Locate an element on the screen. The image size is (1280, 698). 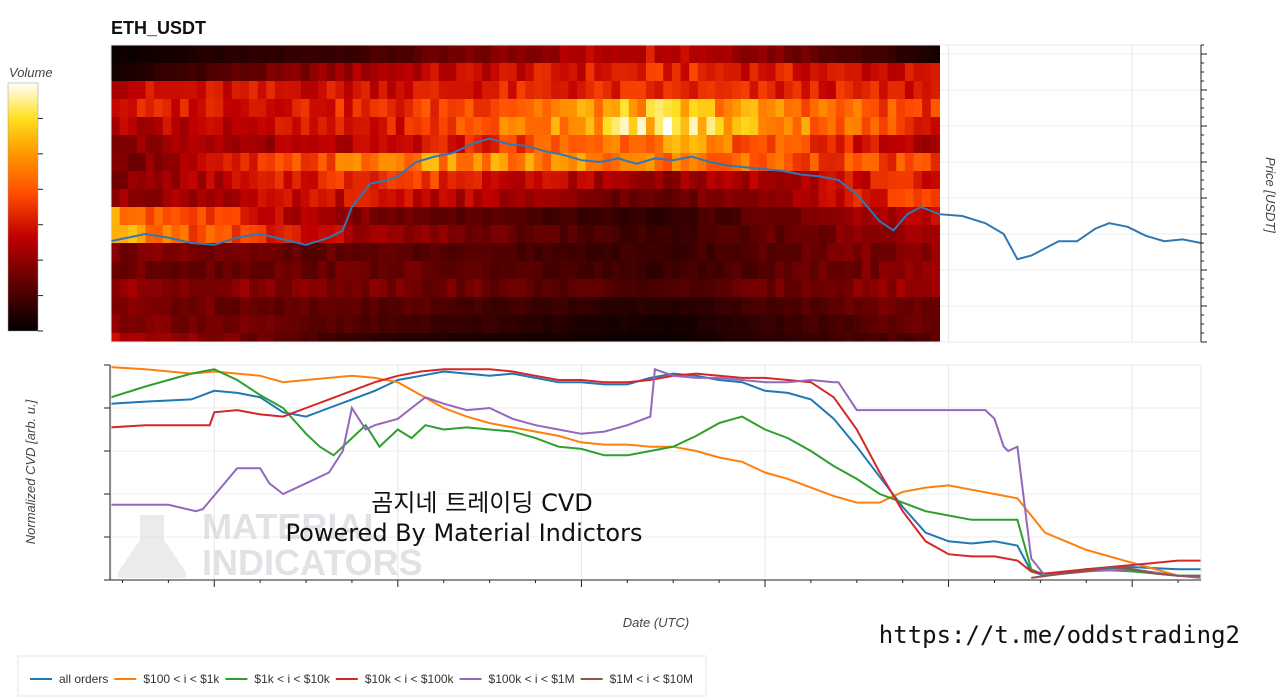
telegram-link: https://t.me/oddstrading2 is located at coordinates (1059, 635).